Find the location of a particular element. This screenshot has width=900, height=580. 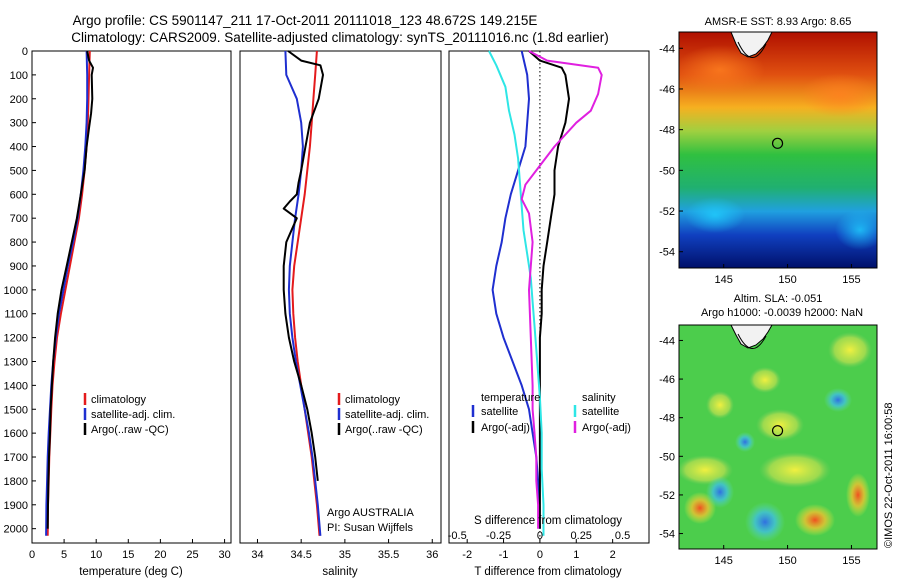

legend-label-t-satellite: satellite is located at coordinates (499, 412).